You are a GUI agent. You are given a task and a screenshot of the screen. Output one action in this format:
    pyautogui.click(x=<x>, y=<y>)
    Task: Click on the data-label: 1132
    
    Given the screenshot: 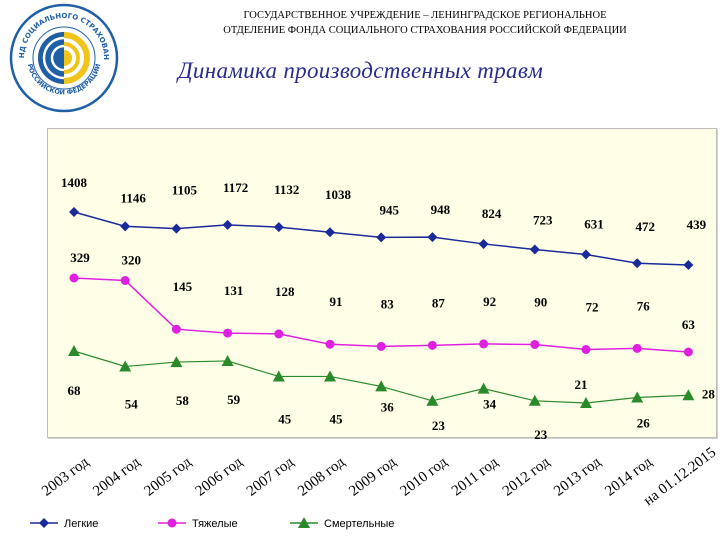 What is the action you would take?
    pyautogui.click(x=286, y=189)
    